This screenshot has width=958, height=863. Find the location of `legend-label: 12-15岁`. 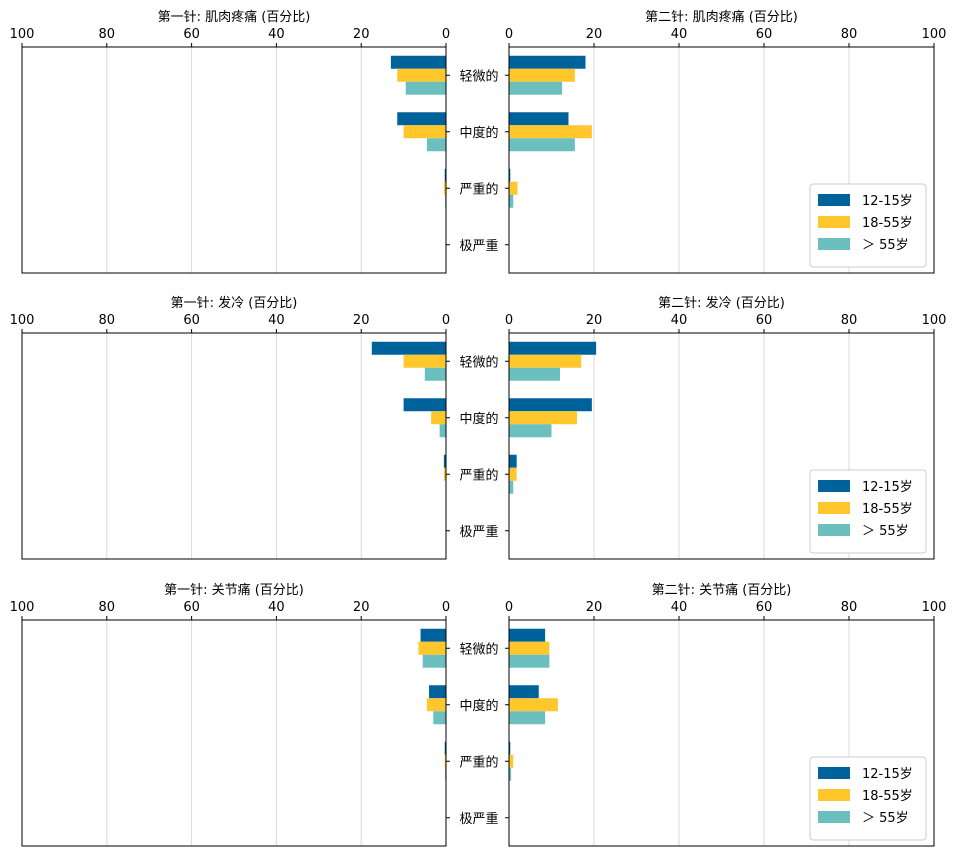

legend-label: 12-15岁 is located at coordinates (887, 487).